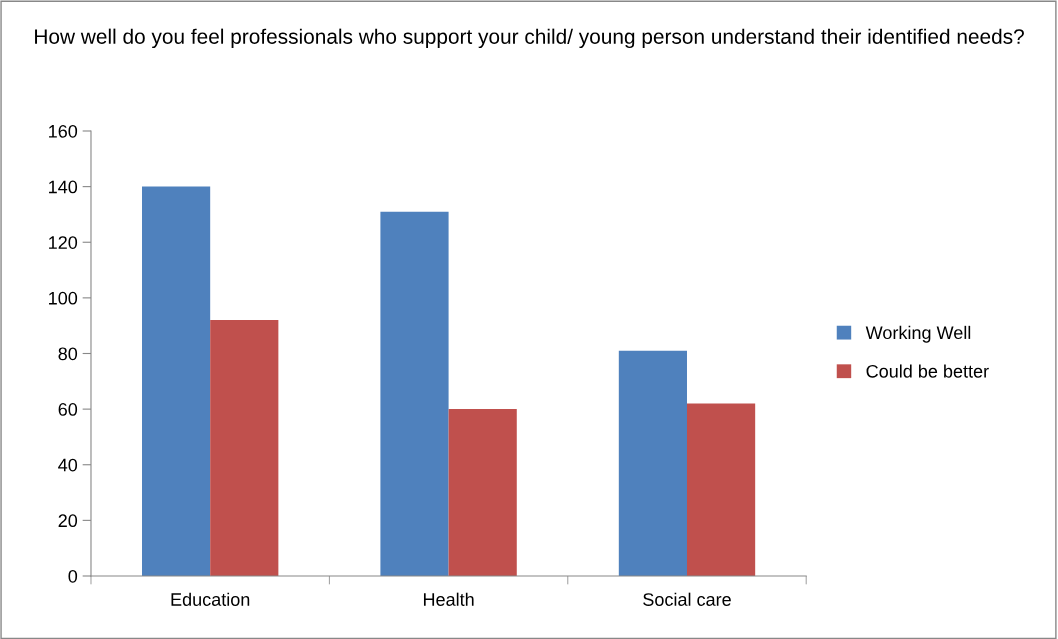 Image resolution: width=1058 pixels, height=639 pixels. Describe the element at coordinates (210, 599) in the screenshot. I see `x-tick-label: Education` at that location.